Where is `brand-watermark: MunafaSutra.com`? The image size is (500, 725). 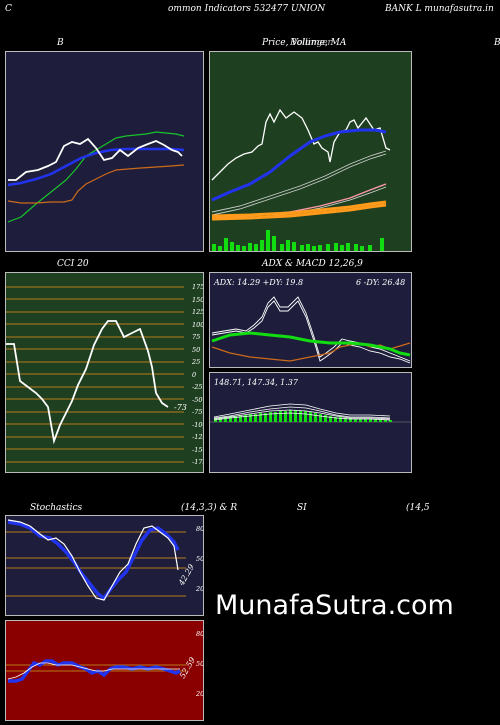
brand-watermark: MunafaSutra.com is located at coordinates (334, 605).